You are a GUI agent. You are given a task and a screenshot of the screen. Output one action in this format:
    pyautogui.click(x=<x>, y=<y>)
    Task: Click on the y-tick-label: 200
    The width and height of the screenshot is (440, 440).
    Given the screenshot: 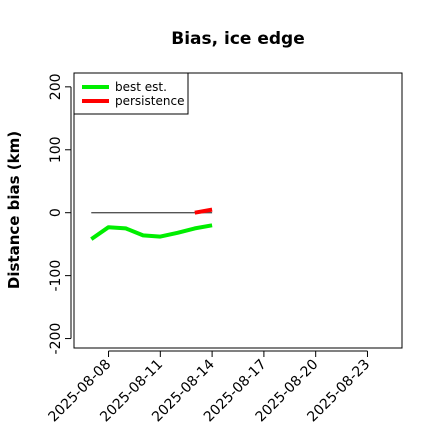 What is the action you would take?
    pyautogui.click(x=56, y=86)
    